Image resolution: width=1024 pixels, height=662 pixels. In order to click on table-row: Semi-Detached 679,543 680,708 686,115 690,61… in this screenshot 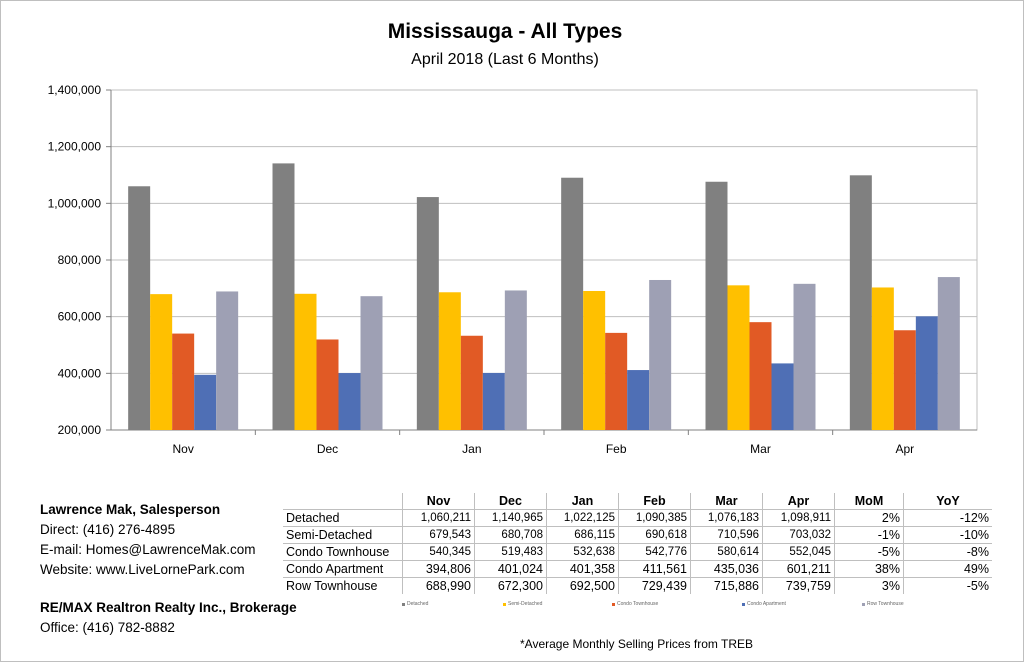, I will do `click(637, 535)`.